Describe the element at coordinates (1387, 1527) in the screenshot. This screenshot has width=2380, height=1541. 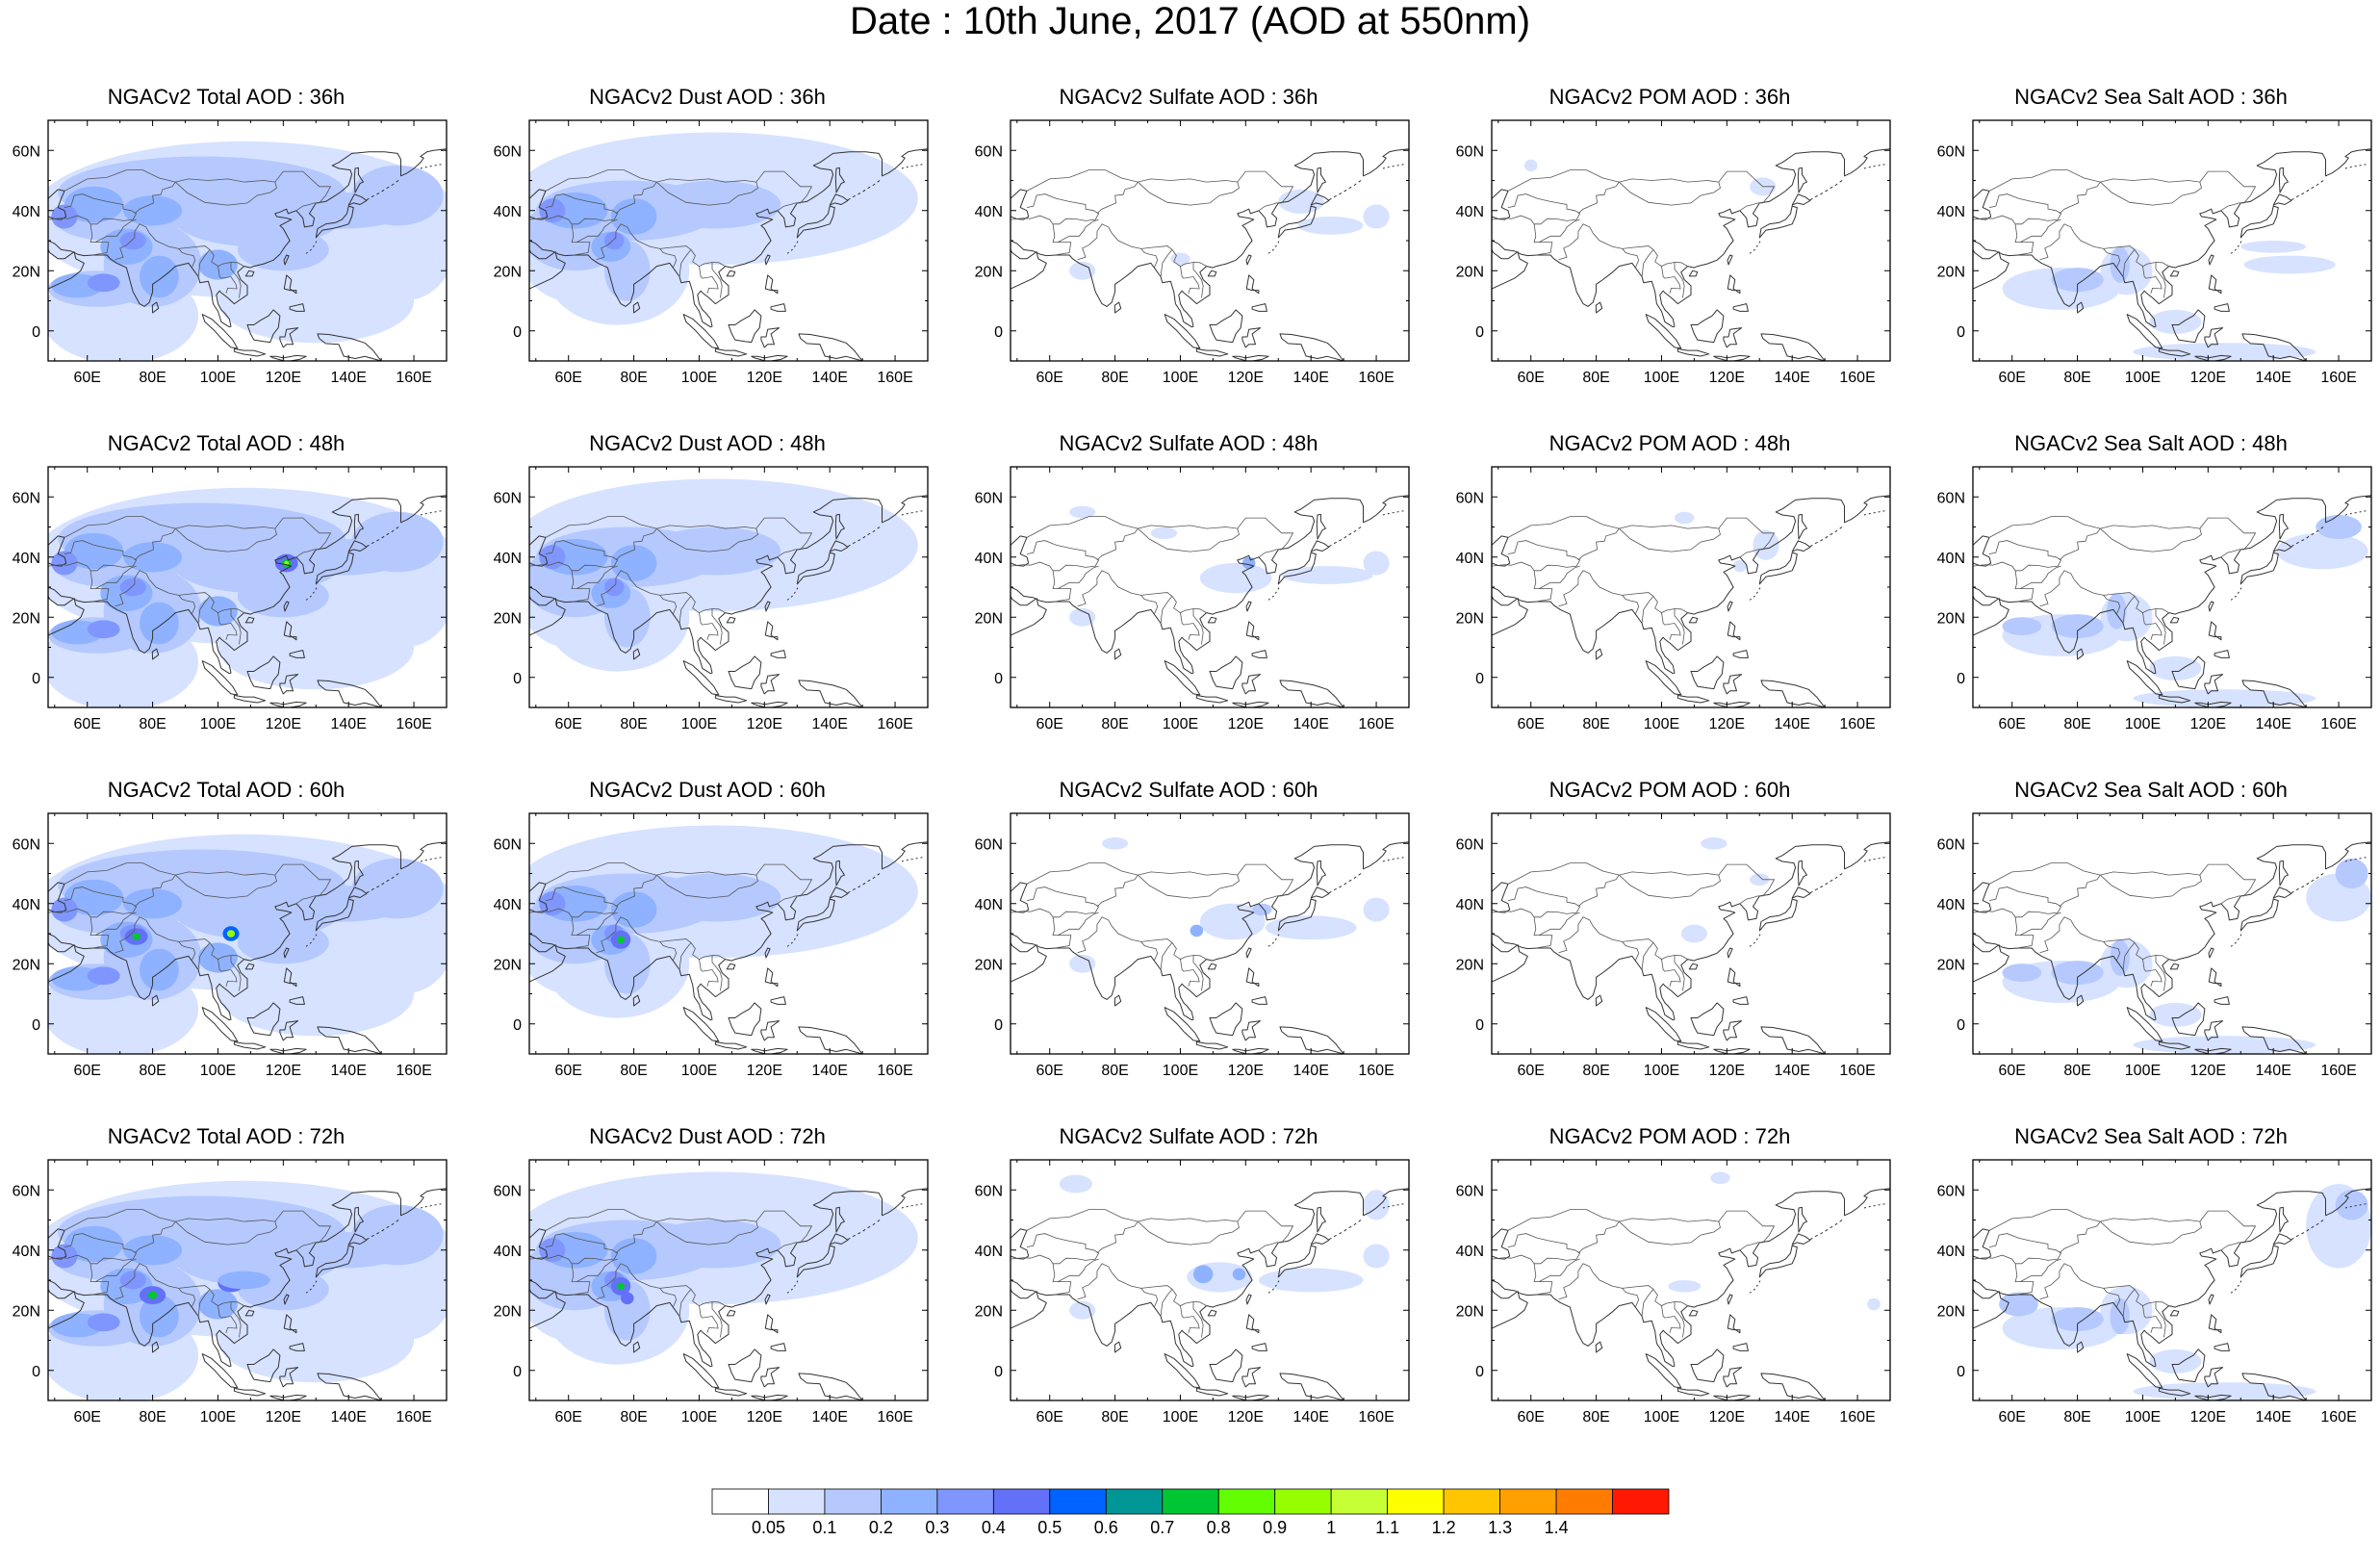
I see `colorbar-label: 1.1` at that location.